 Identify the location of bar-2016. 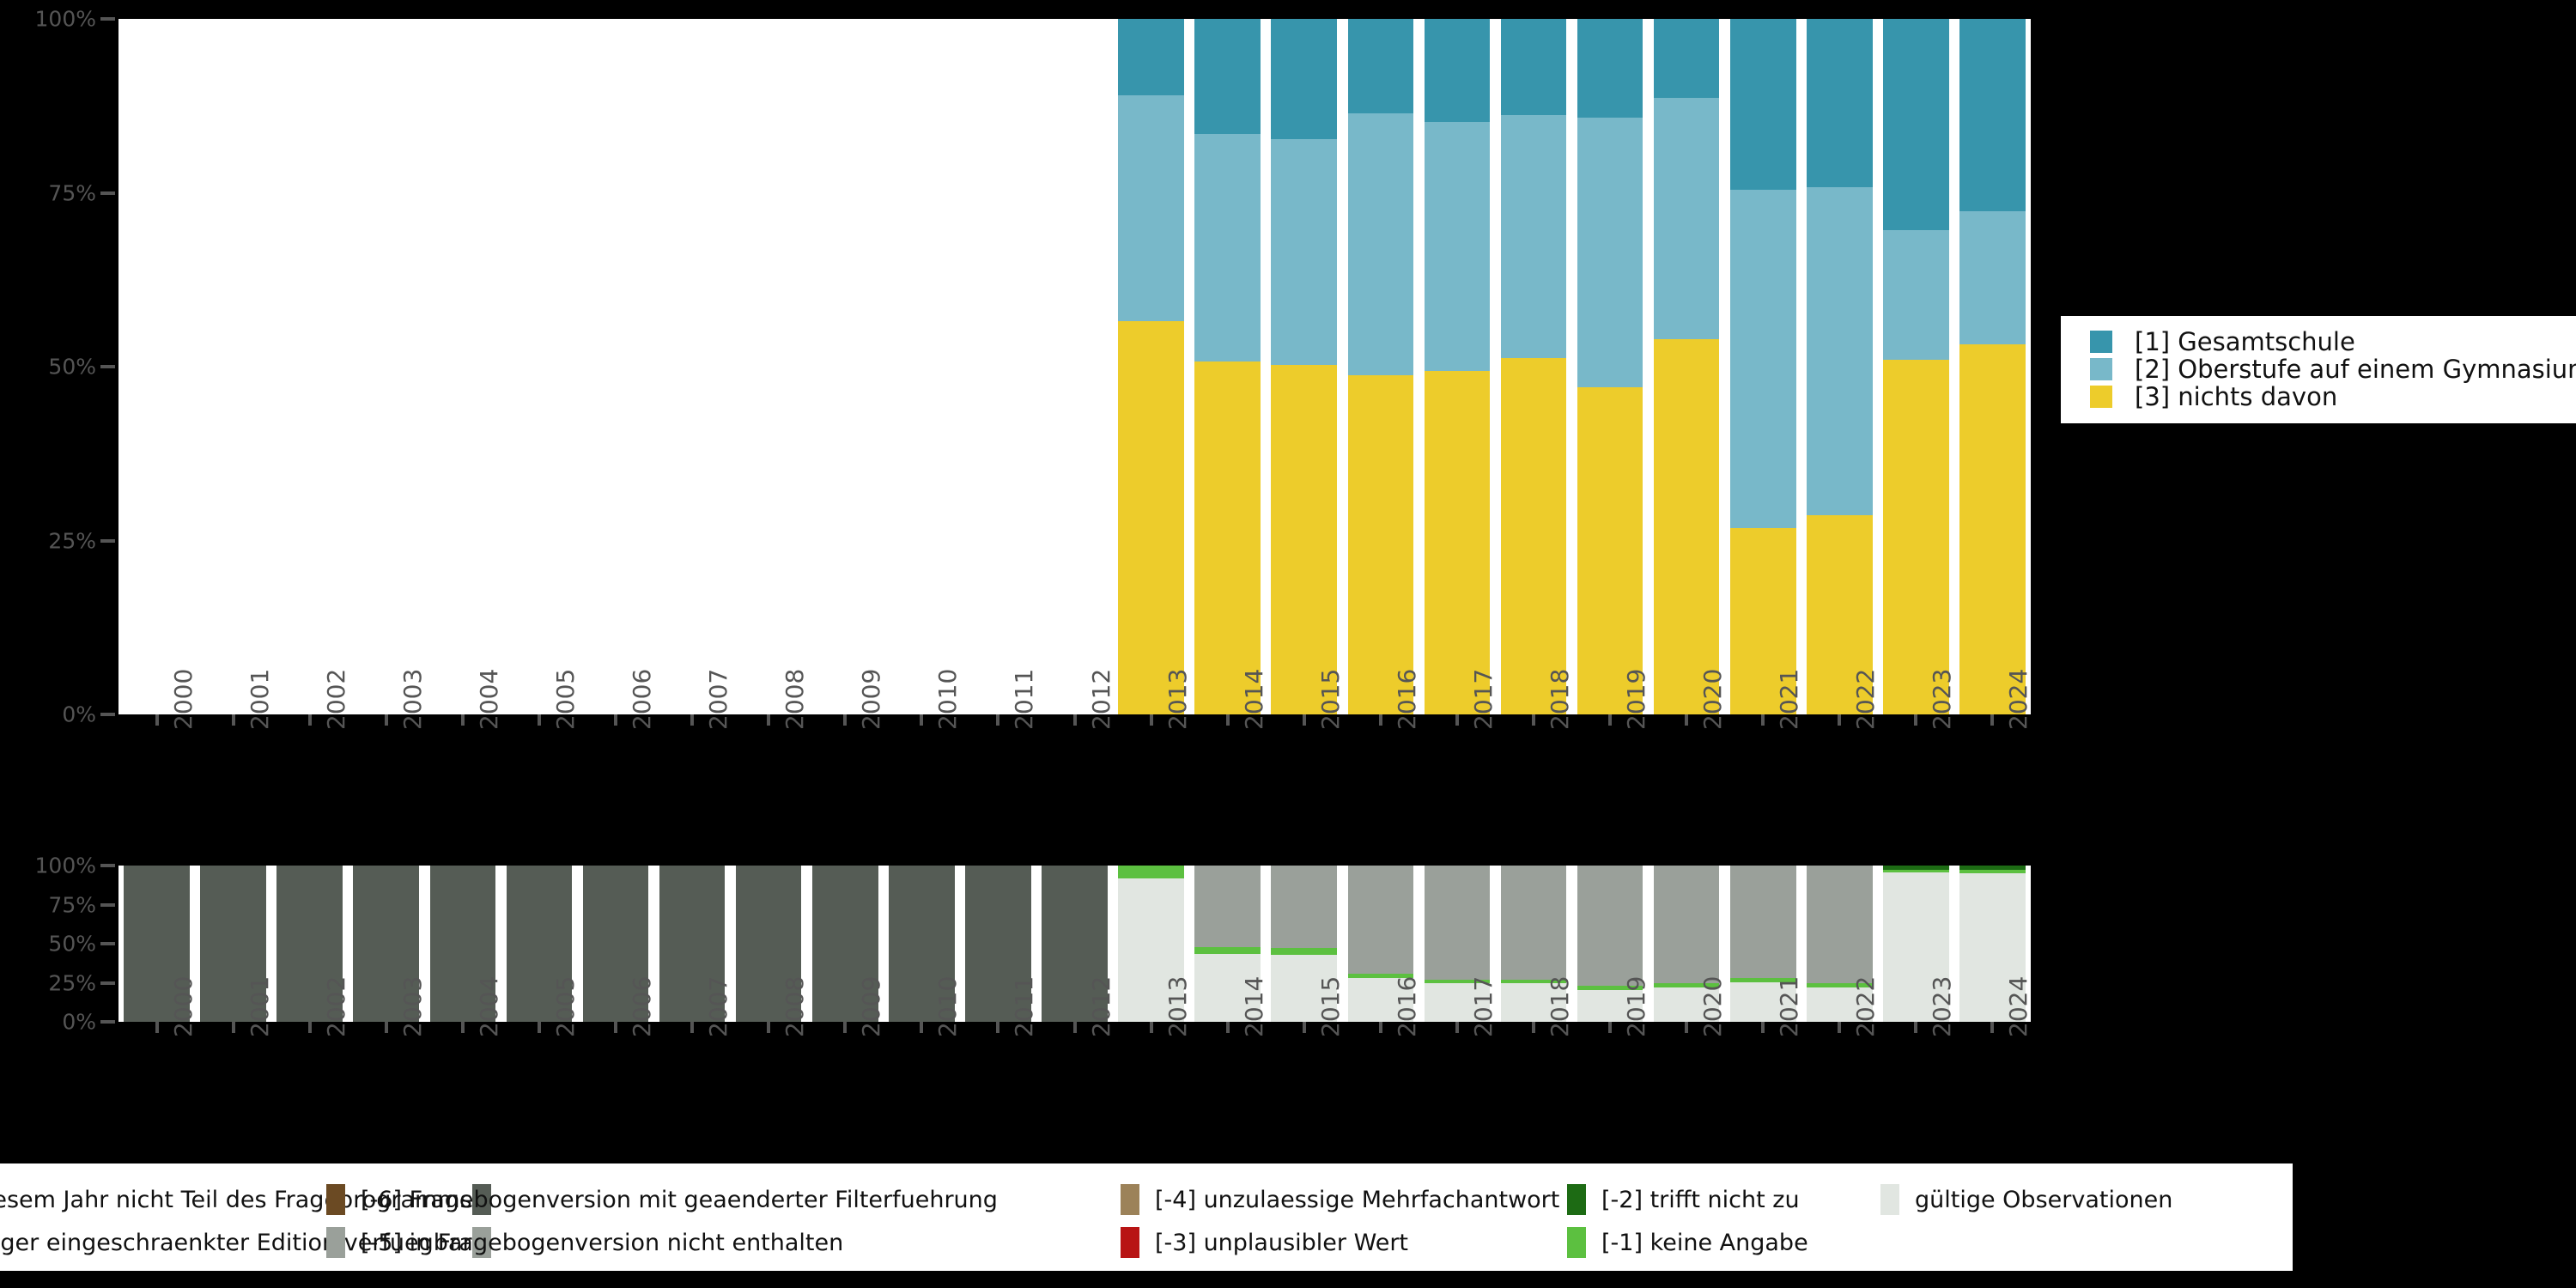
(1380, 366).